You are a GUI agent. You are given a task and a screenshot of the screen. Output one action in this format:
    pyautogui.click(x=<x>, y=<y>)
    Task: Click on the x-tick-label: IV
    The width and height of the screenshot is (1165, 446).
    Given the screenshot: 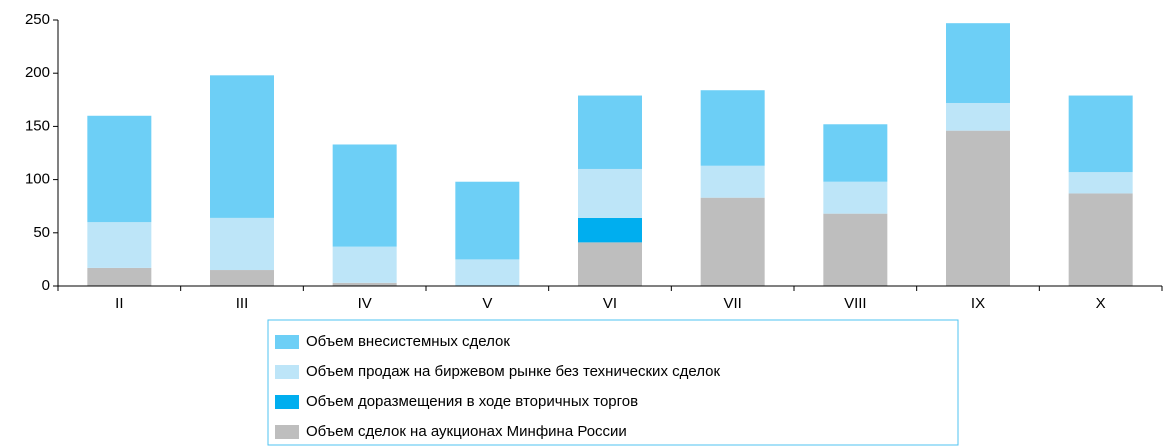 What is the action you would take?
    pyautogui.click(x=365, y=303)
    